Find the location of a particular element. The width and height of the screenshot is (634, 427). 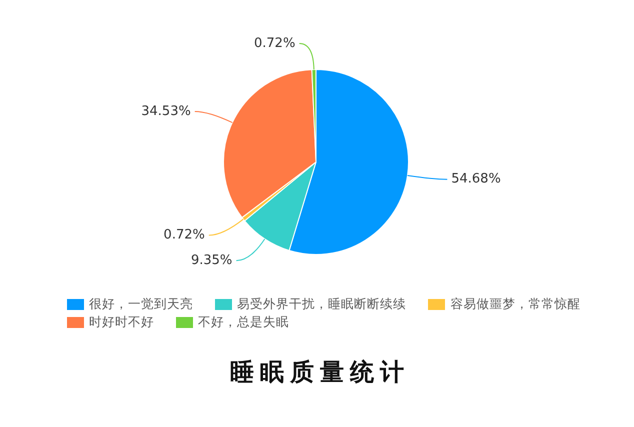

legend-label: 容易做噩梦，常常惊醒 is located at coordinates (515, 304).